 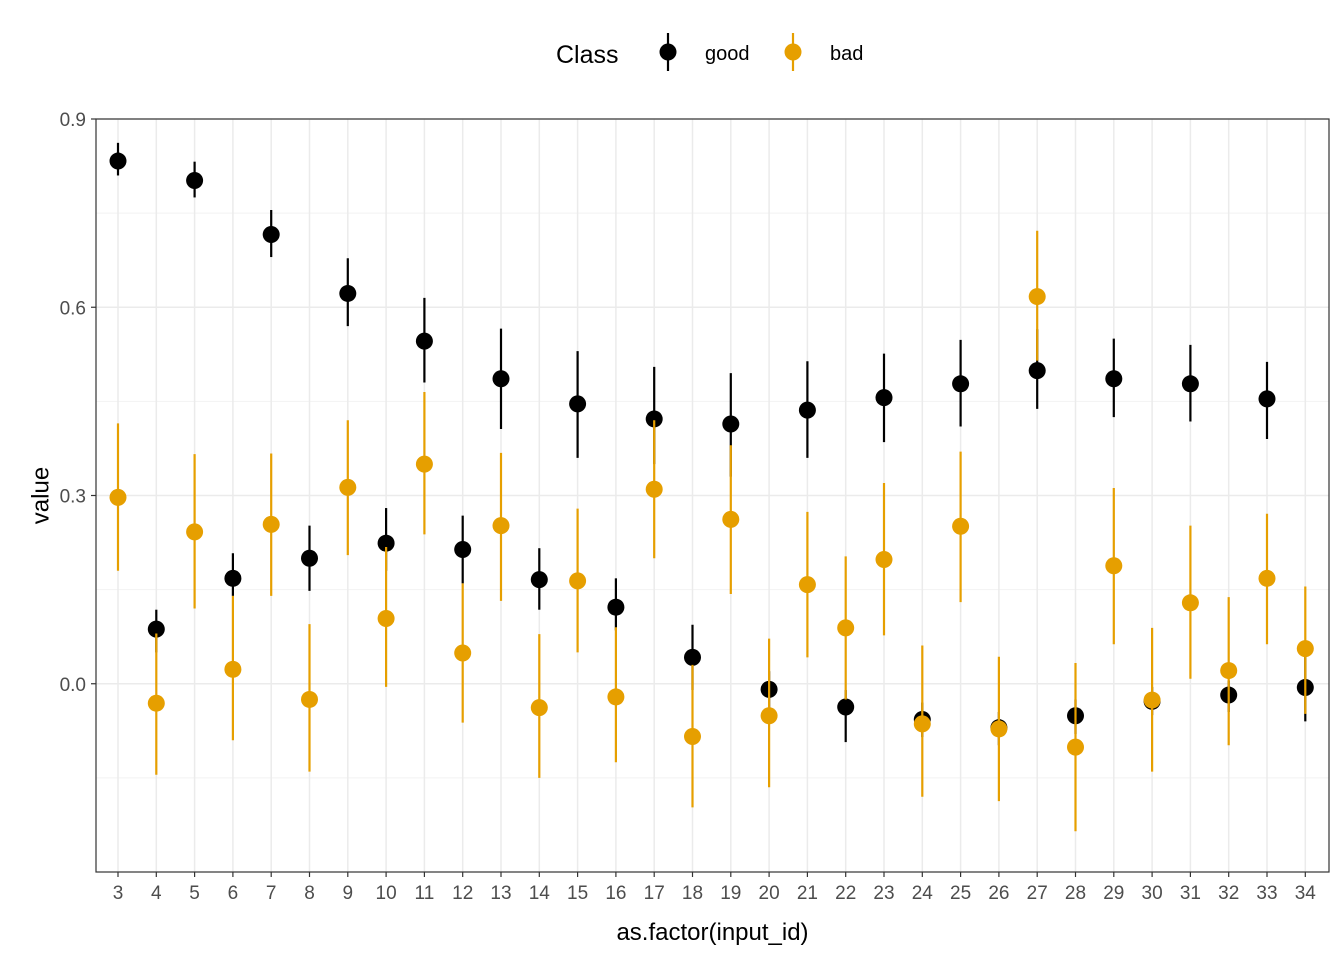 I want to click on legend: Class good bad, so click(x=709, y=52).